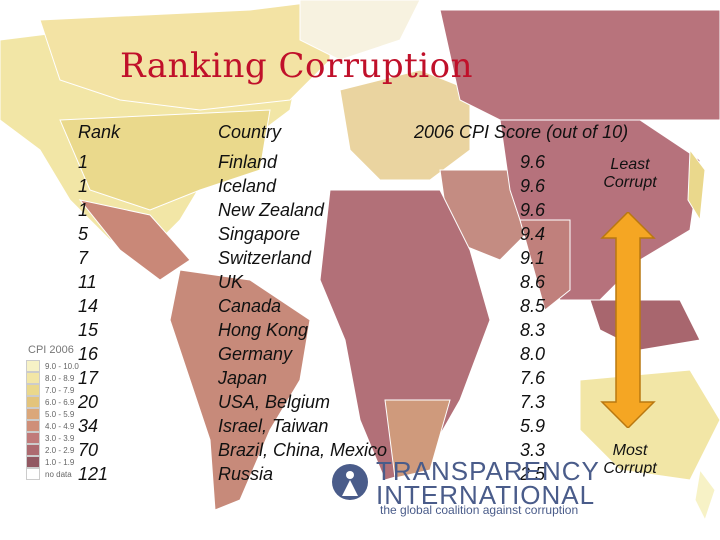 The height and width of the screenshot is (540, 720). What do you see at coordinates (350, 475) in the screenshot?
I see `logo-head` at bounding box center [350, 475].